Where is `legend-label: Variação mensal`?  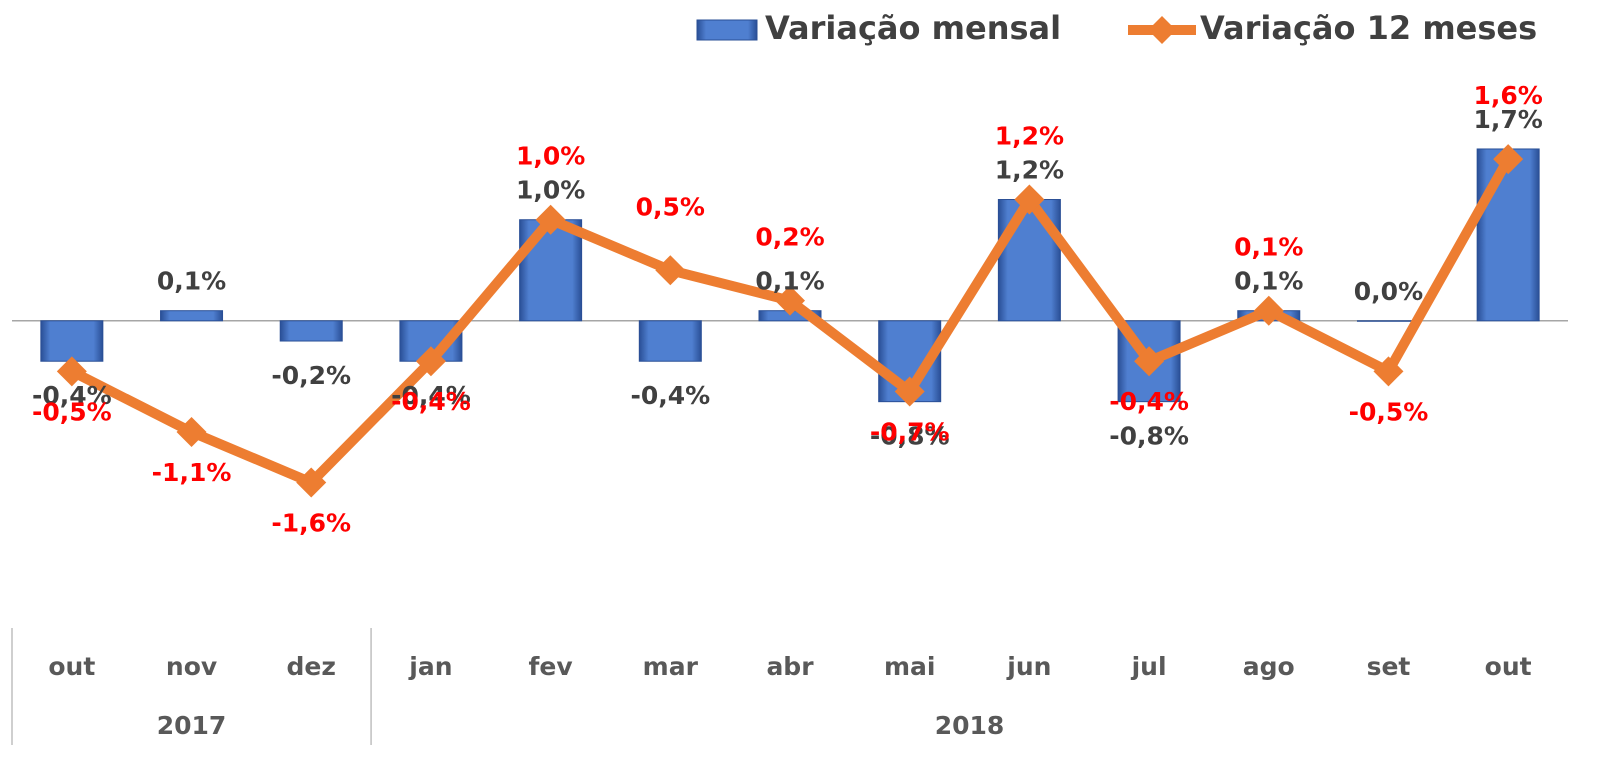 legend-label: Variação mensal is located at coordinates (913, 28).